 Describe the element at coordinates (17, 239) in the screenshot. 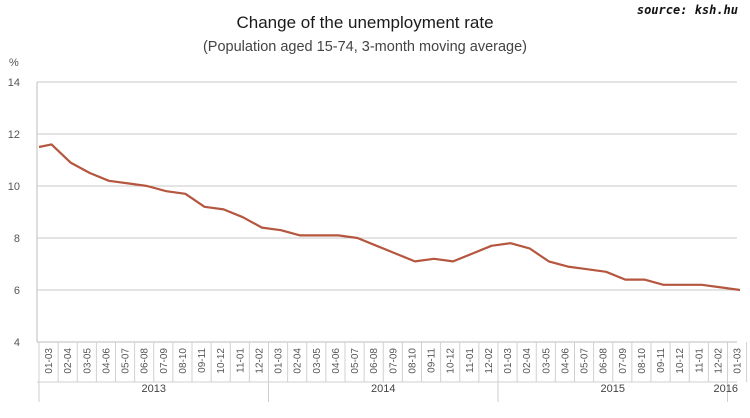

I see `y-tick-label: 8` at that location.